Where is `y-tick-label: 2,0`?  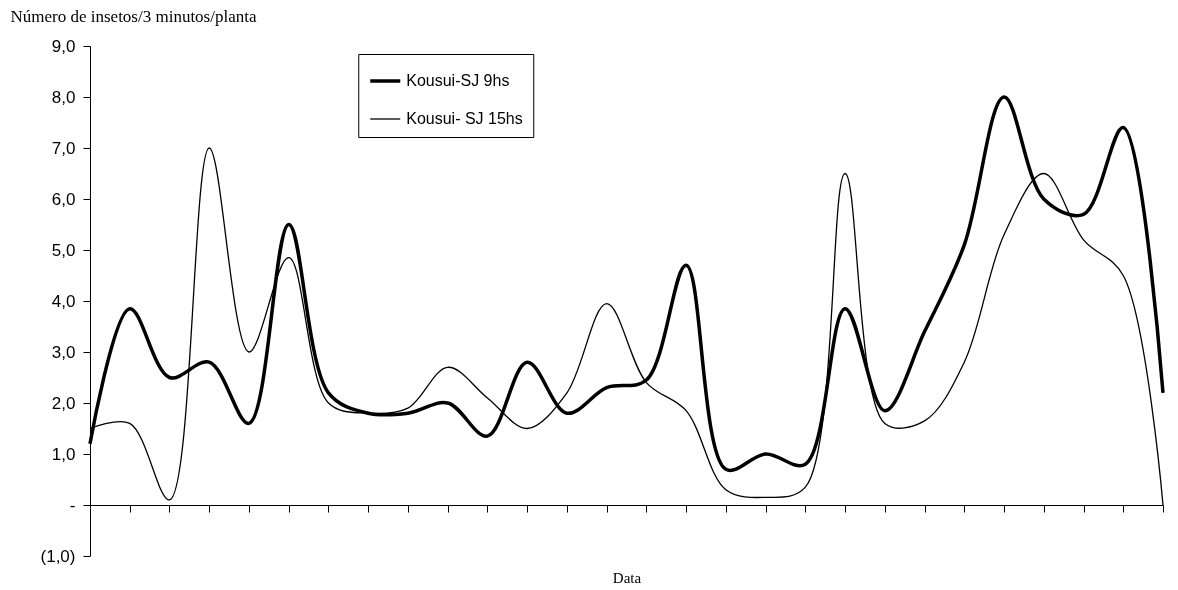
y-tick-label: 2,0 is located at coordinates (63, 403).